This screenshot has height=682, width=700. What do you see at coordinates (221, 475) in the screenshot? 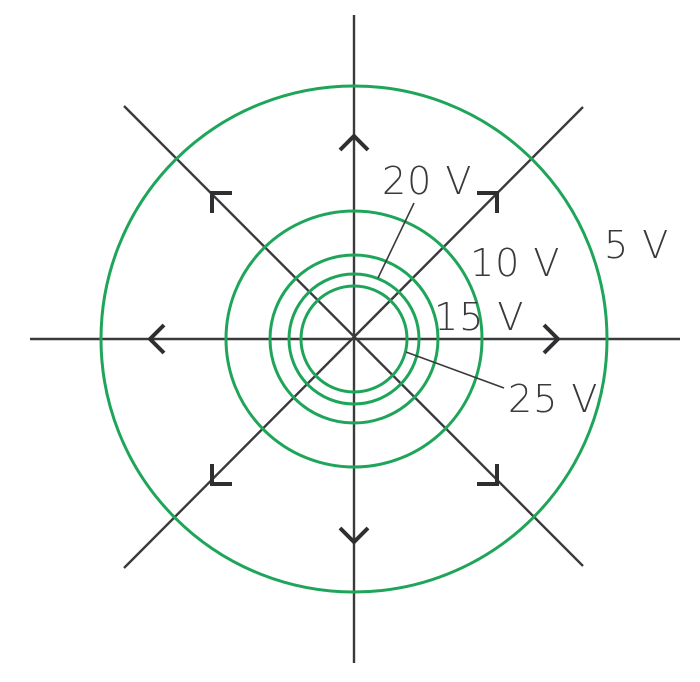
I see `arrow-down-left` at bounding box center [221, 475].